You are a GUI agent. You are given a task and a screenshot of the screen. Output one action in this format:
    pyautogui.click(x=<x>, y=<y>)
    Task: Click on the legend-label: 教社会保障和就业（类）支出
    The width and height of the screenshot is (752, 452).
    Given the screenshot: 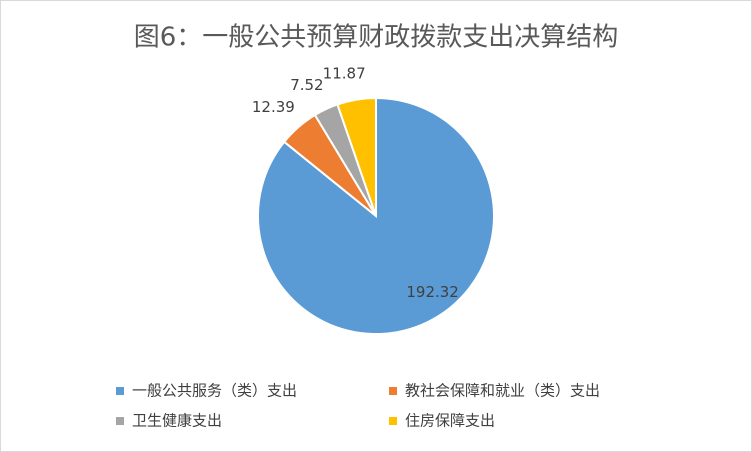 What is the action you would take?
    pyautogui.click(x=502, y=391)
    